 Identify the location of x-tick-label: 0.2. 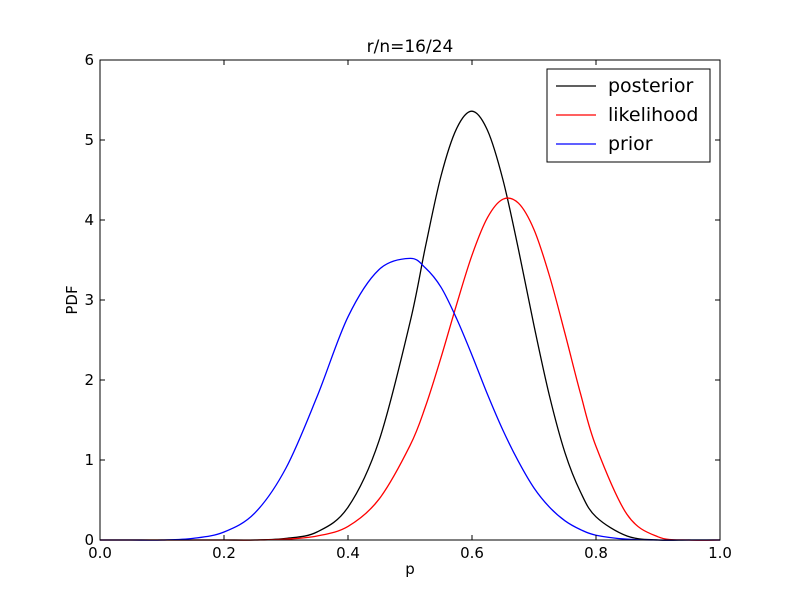
(224, 553).